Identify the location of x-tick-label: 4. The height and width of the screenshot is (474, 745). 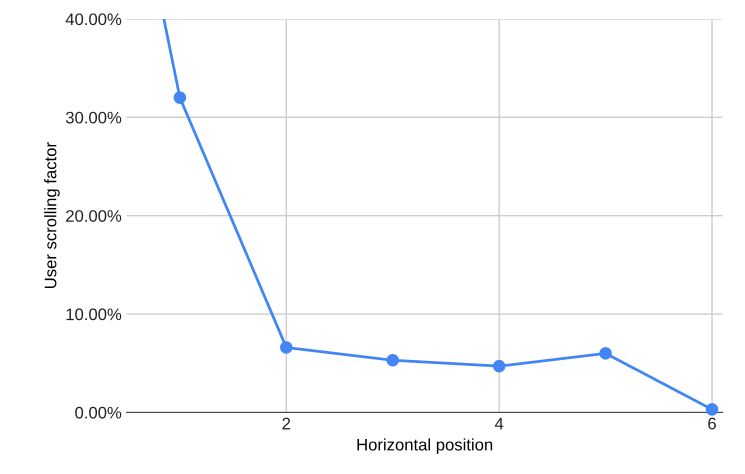
(499, 424).